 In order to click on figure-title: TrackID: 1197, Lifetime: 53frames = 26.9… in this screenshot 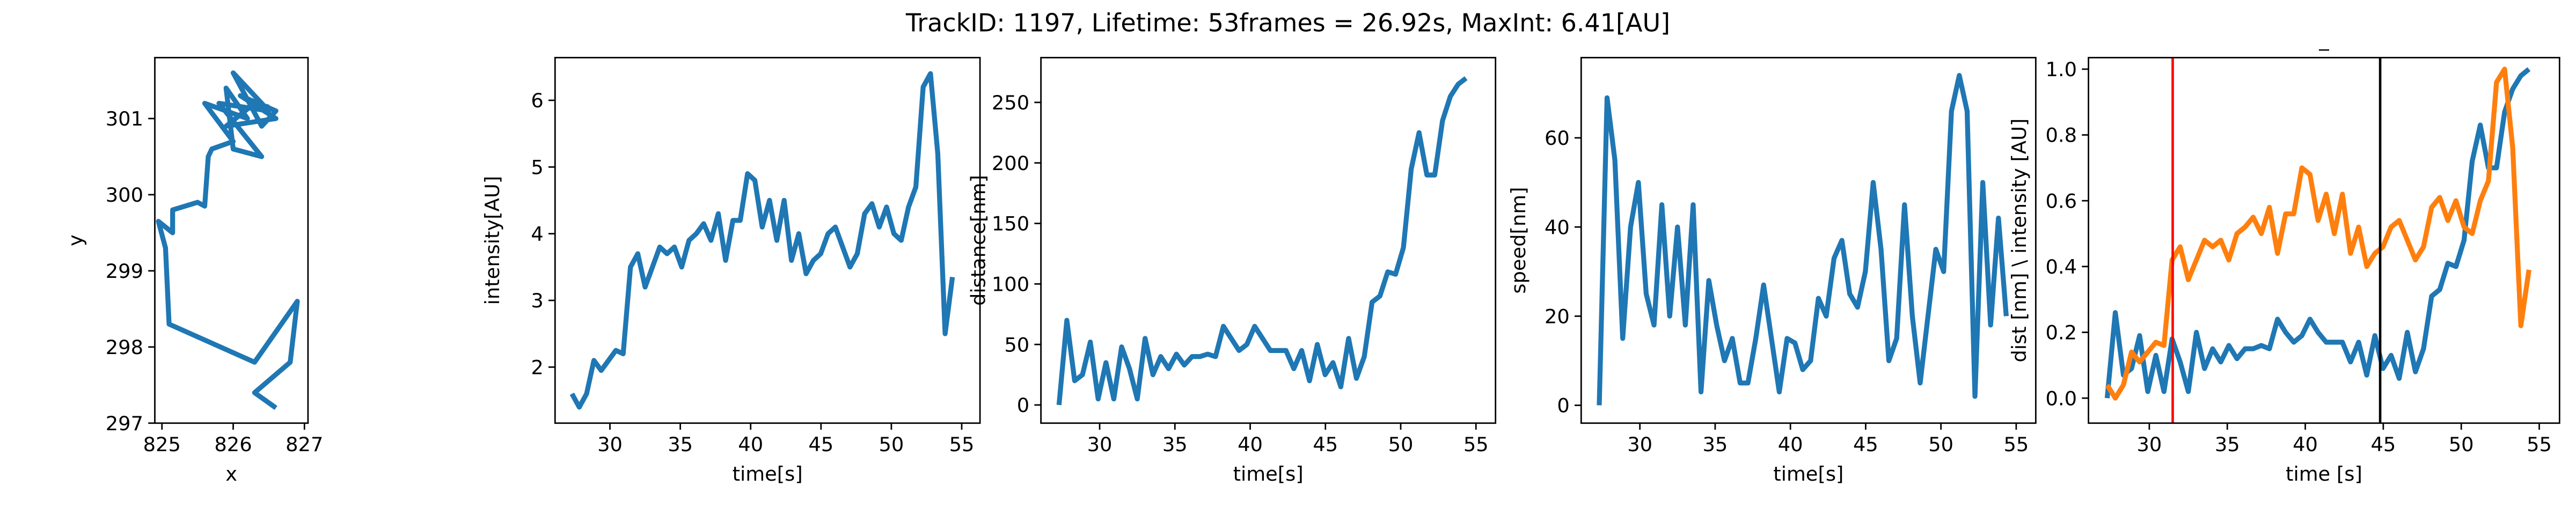, I will do `click(1287, 23)`.